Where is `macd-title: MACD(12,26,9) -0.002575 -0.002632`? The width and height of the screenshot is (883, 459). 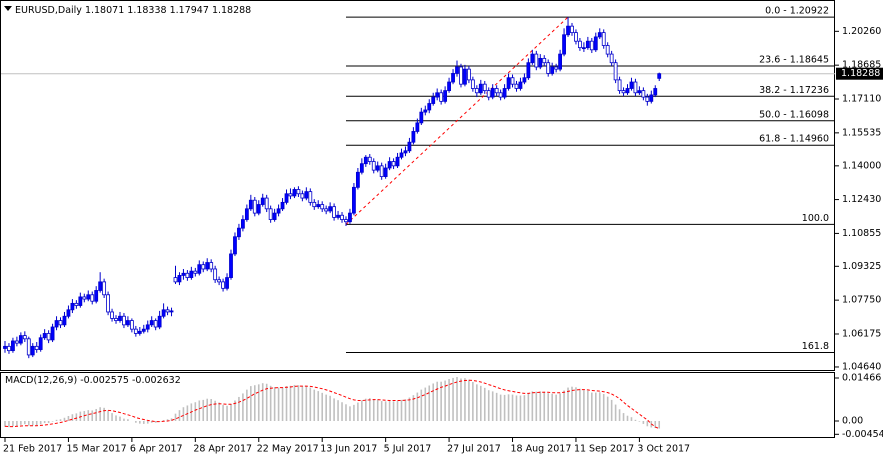
macd-title: MACD(12,26,9) -0.002575 -0.002632 is located at coordinates (93, 380).